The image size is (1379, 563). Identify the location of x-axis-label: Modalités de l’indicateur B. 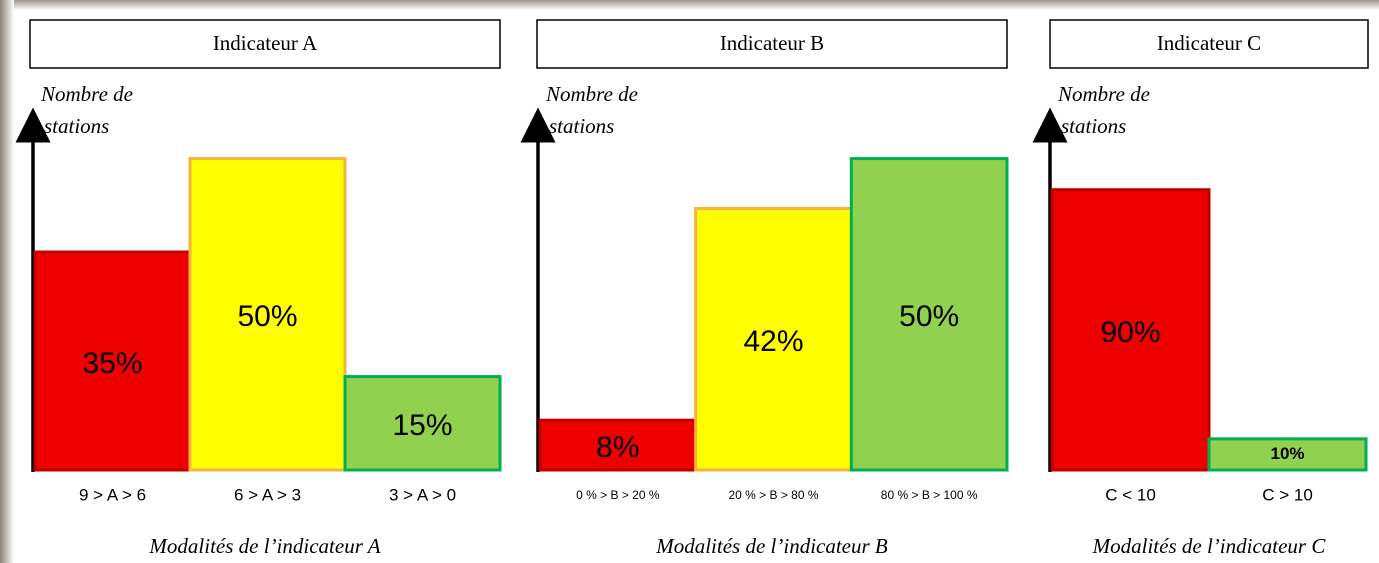
(771, 546).